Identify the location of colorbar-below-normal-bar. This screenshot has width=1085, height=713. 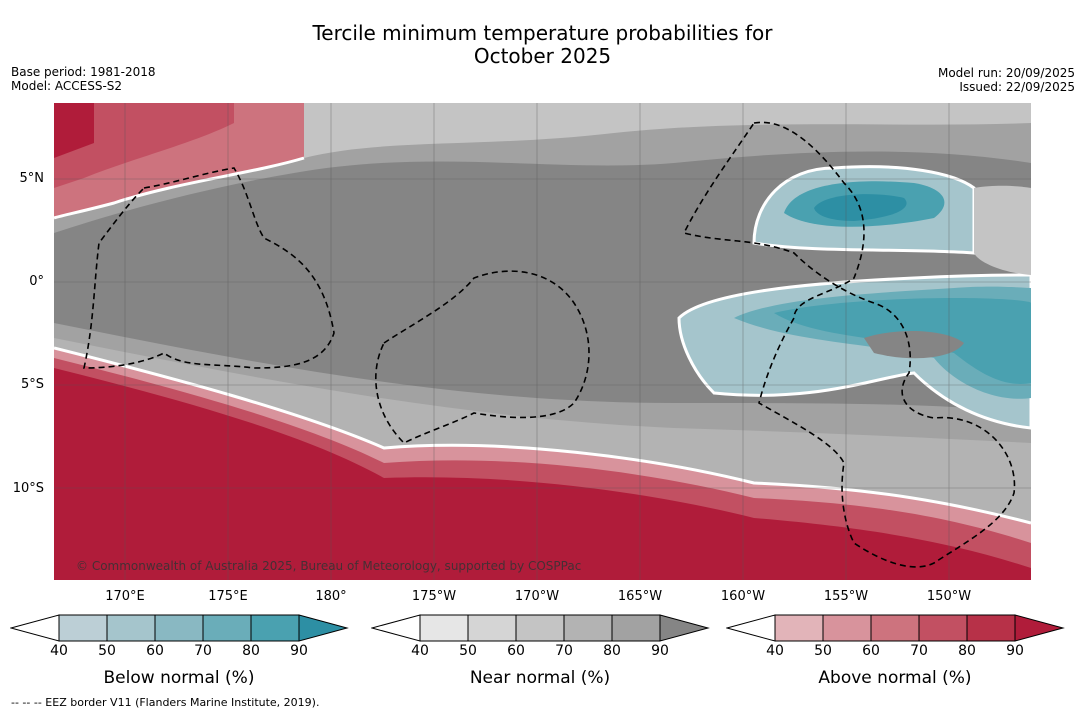
(179, 628).